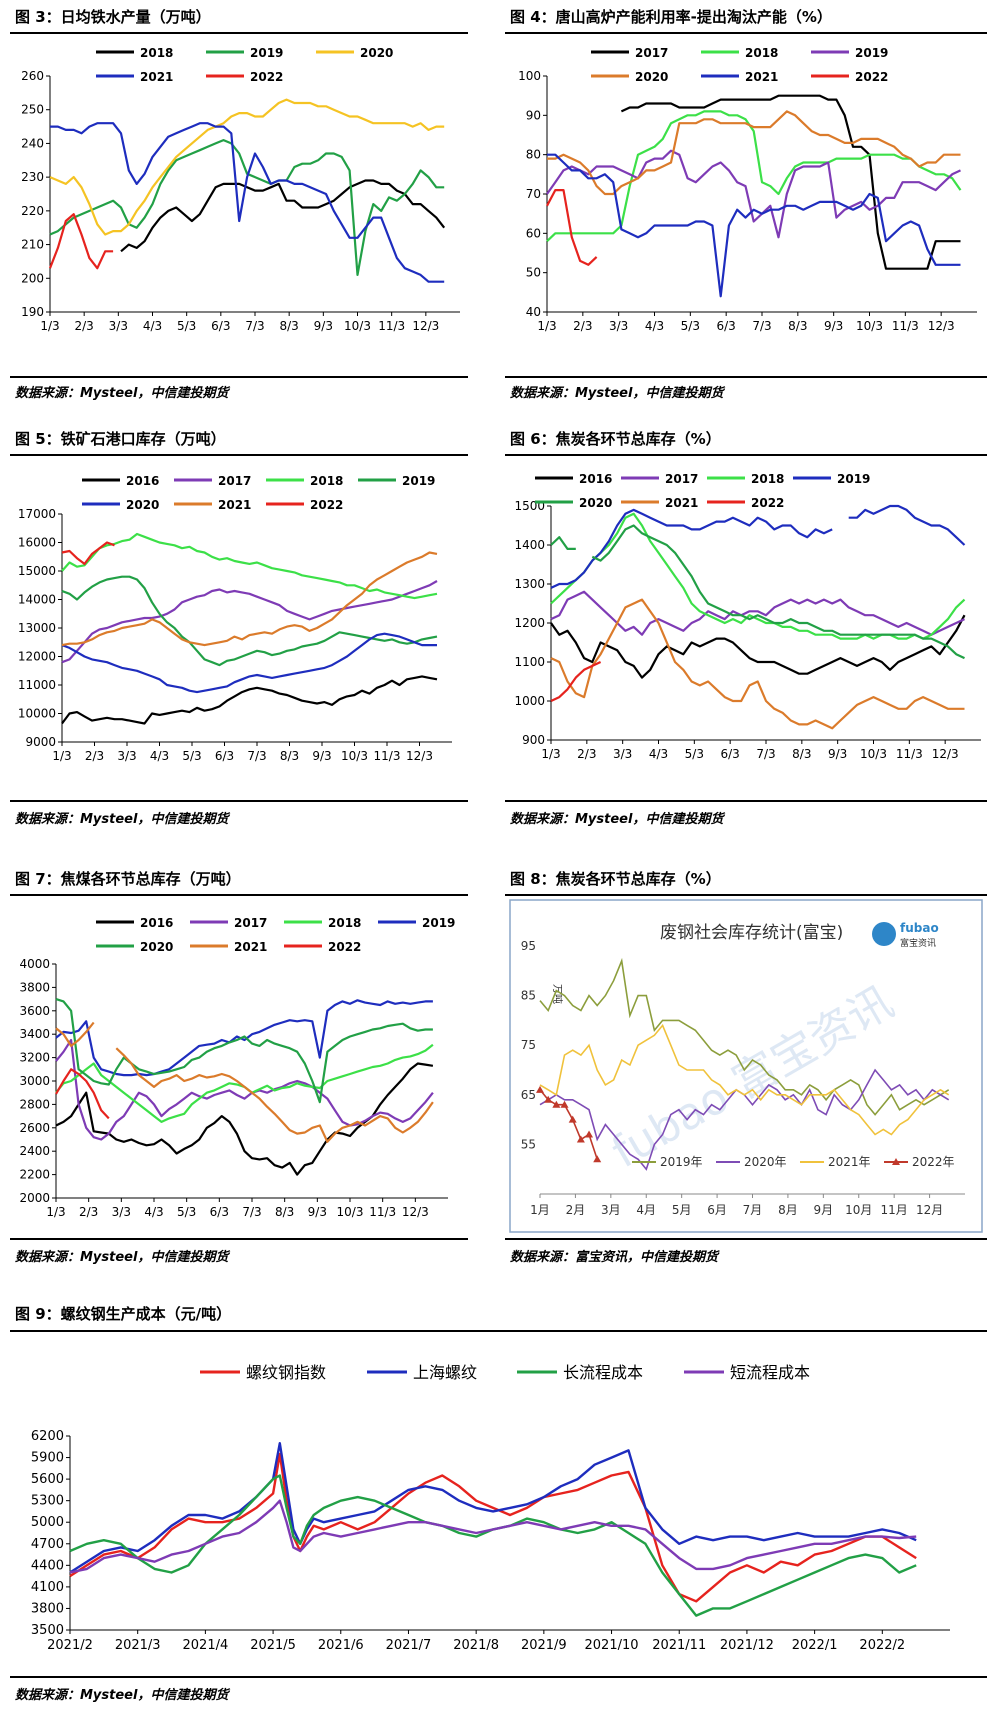 This screenshot has height=1710, width=997. Describe the element at coordinates (47, 1608) in the screenshot. I see `y-tick-label: 3800` at that location.